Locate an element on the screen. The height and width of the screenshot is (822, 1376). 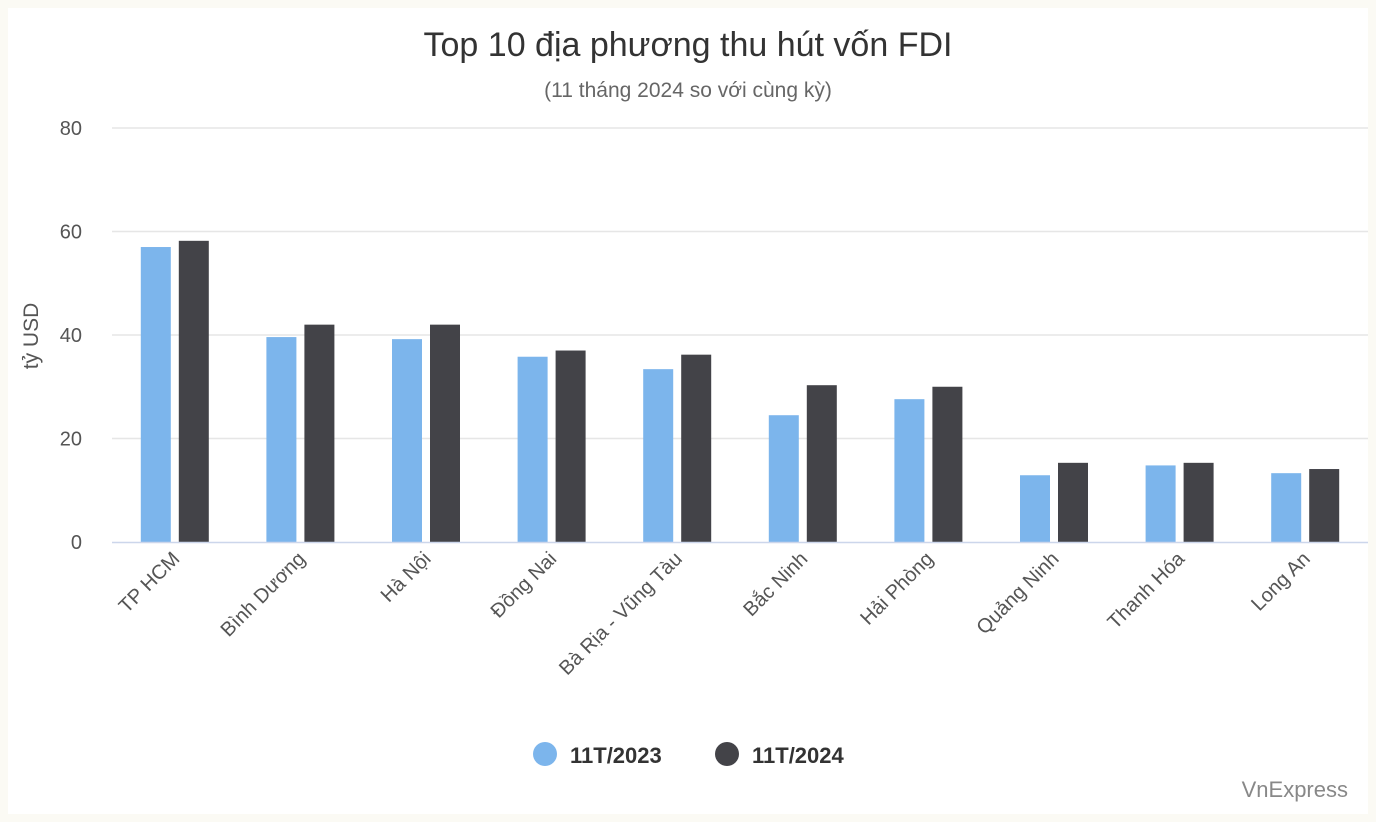
x-tick-label: Bà Rịa - Vũng Tàu is located at coordinates (621, 614).